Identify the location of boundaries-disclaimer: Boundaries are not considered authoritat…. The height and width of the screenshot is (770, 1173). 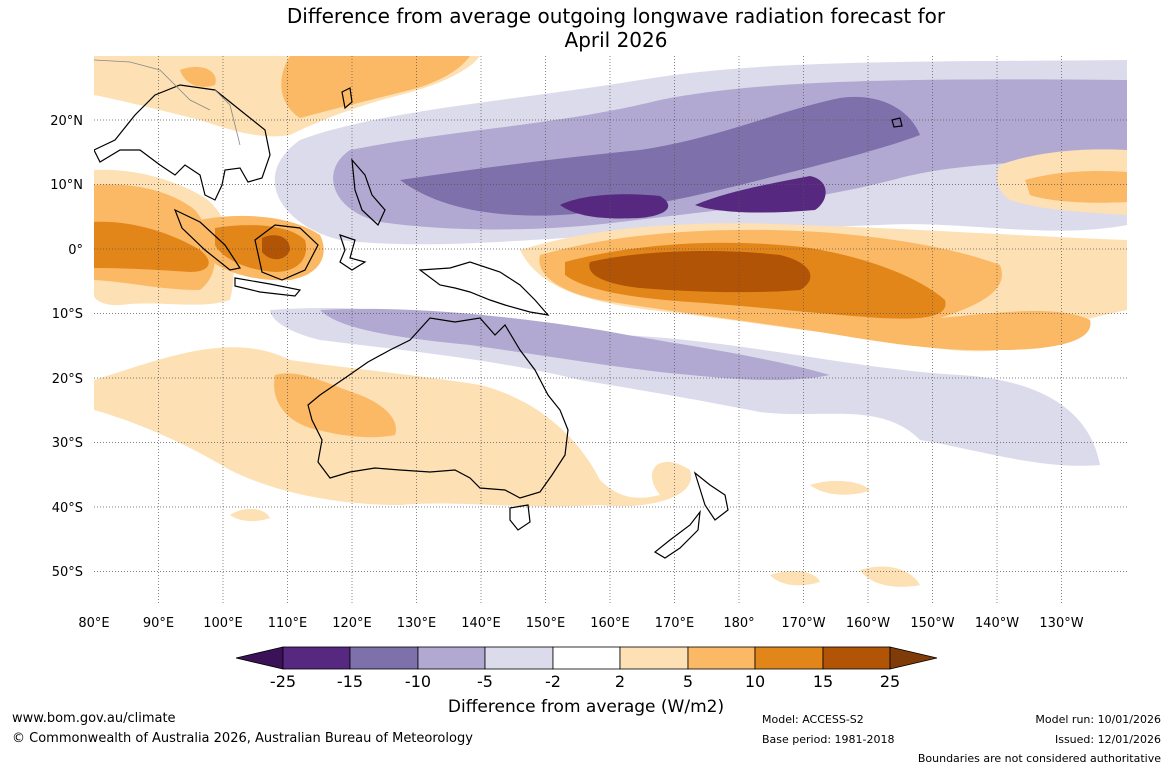
(1039, 758).